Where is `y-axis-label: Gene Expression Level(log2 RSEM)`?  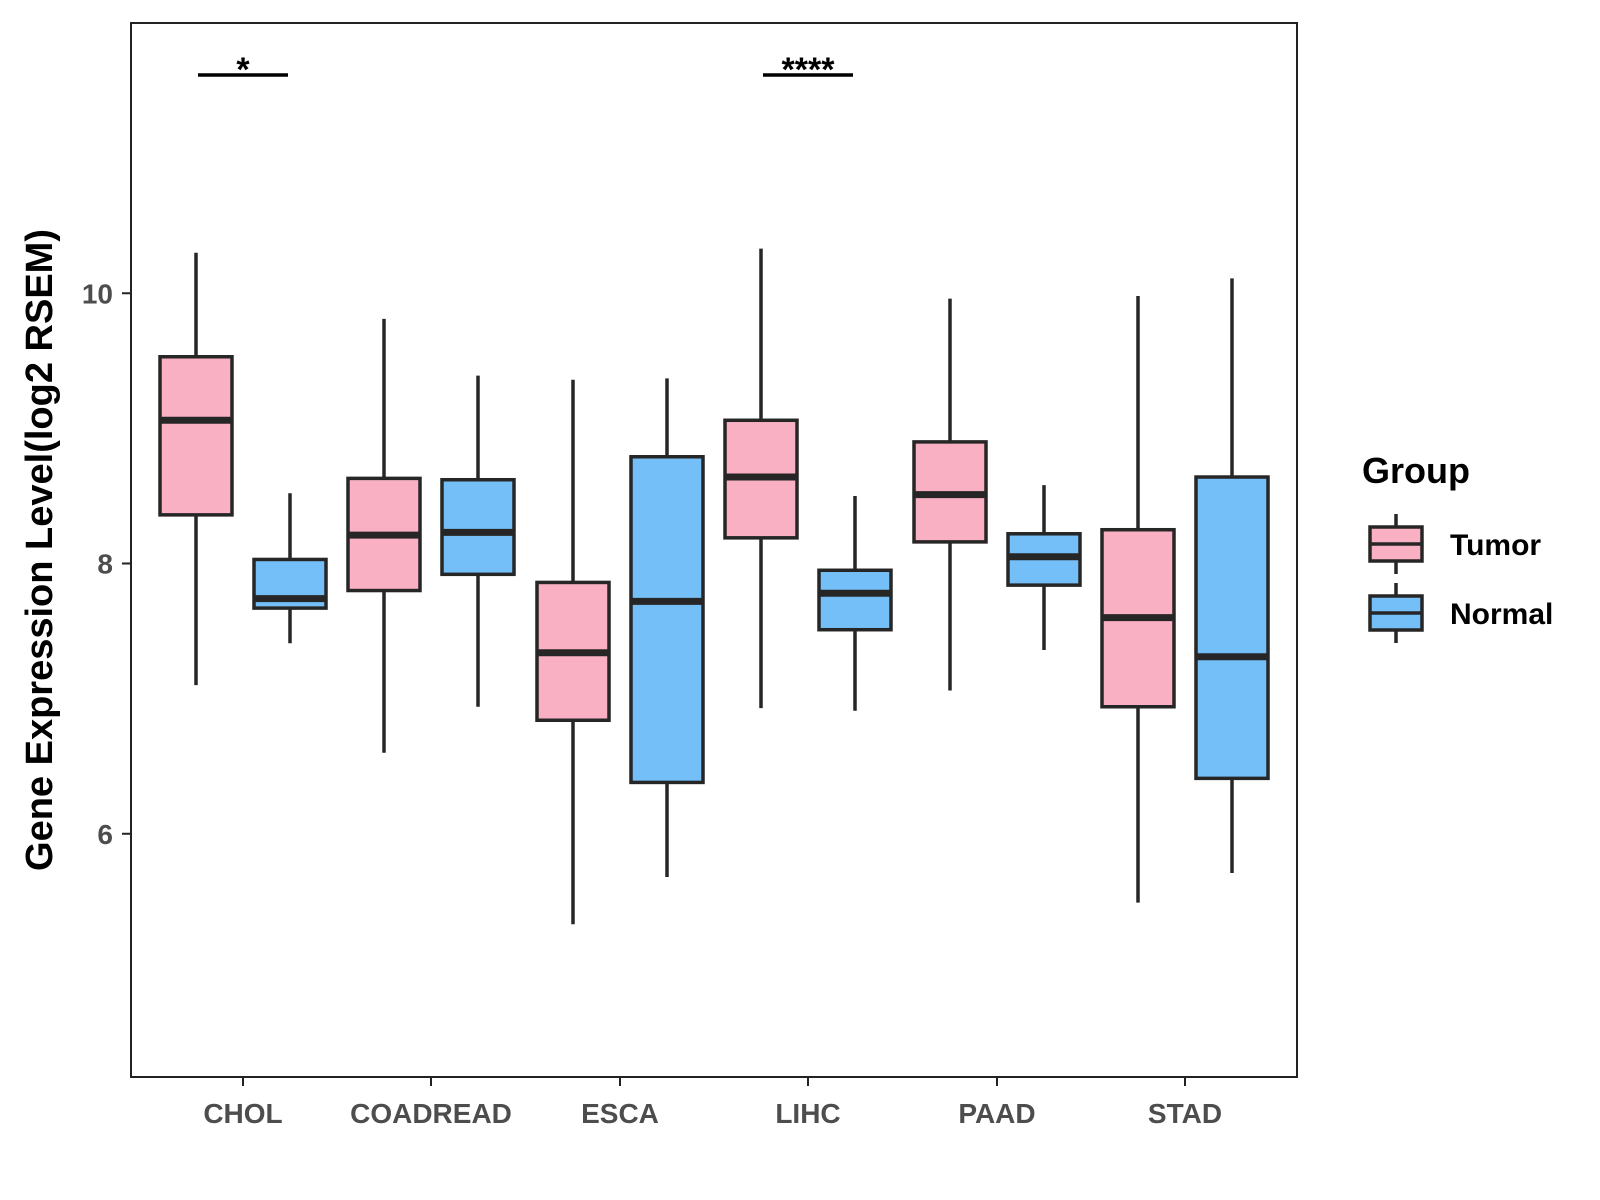 y-axis-label: Gene Expression Level(log2 RSEM) is located at coordinates (40, 550).